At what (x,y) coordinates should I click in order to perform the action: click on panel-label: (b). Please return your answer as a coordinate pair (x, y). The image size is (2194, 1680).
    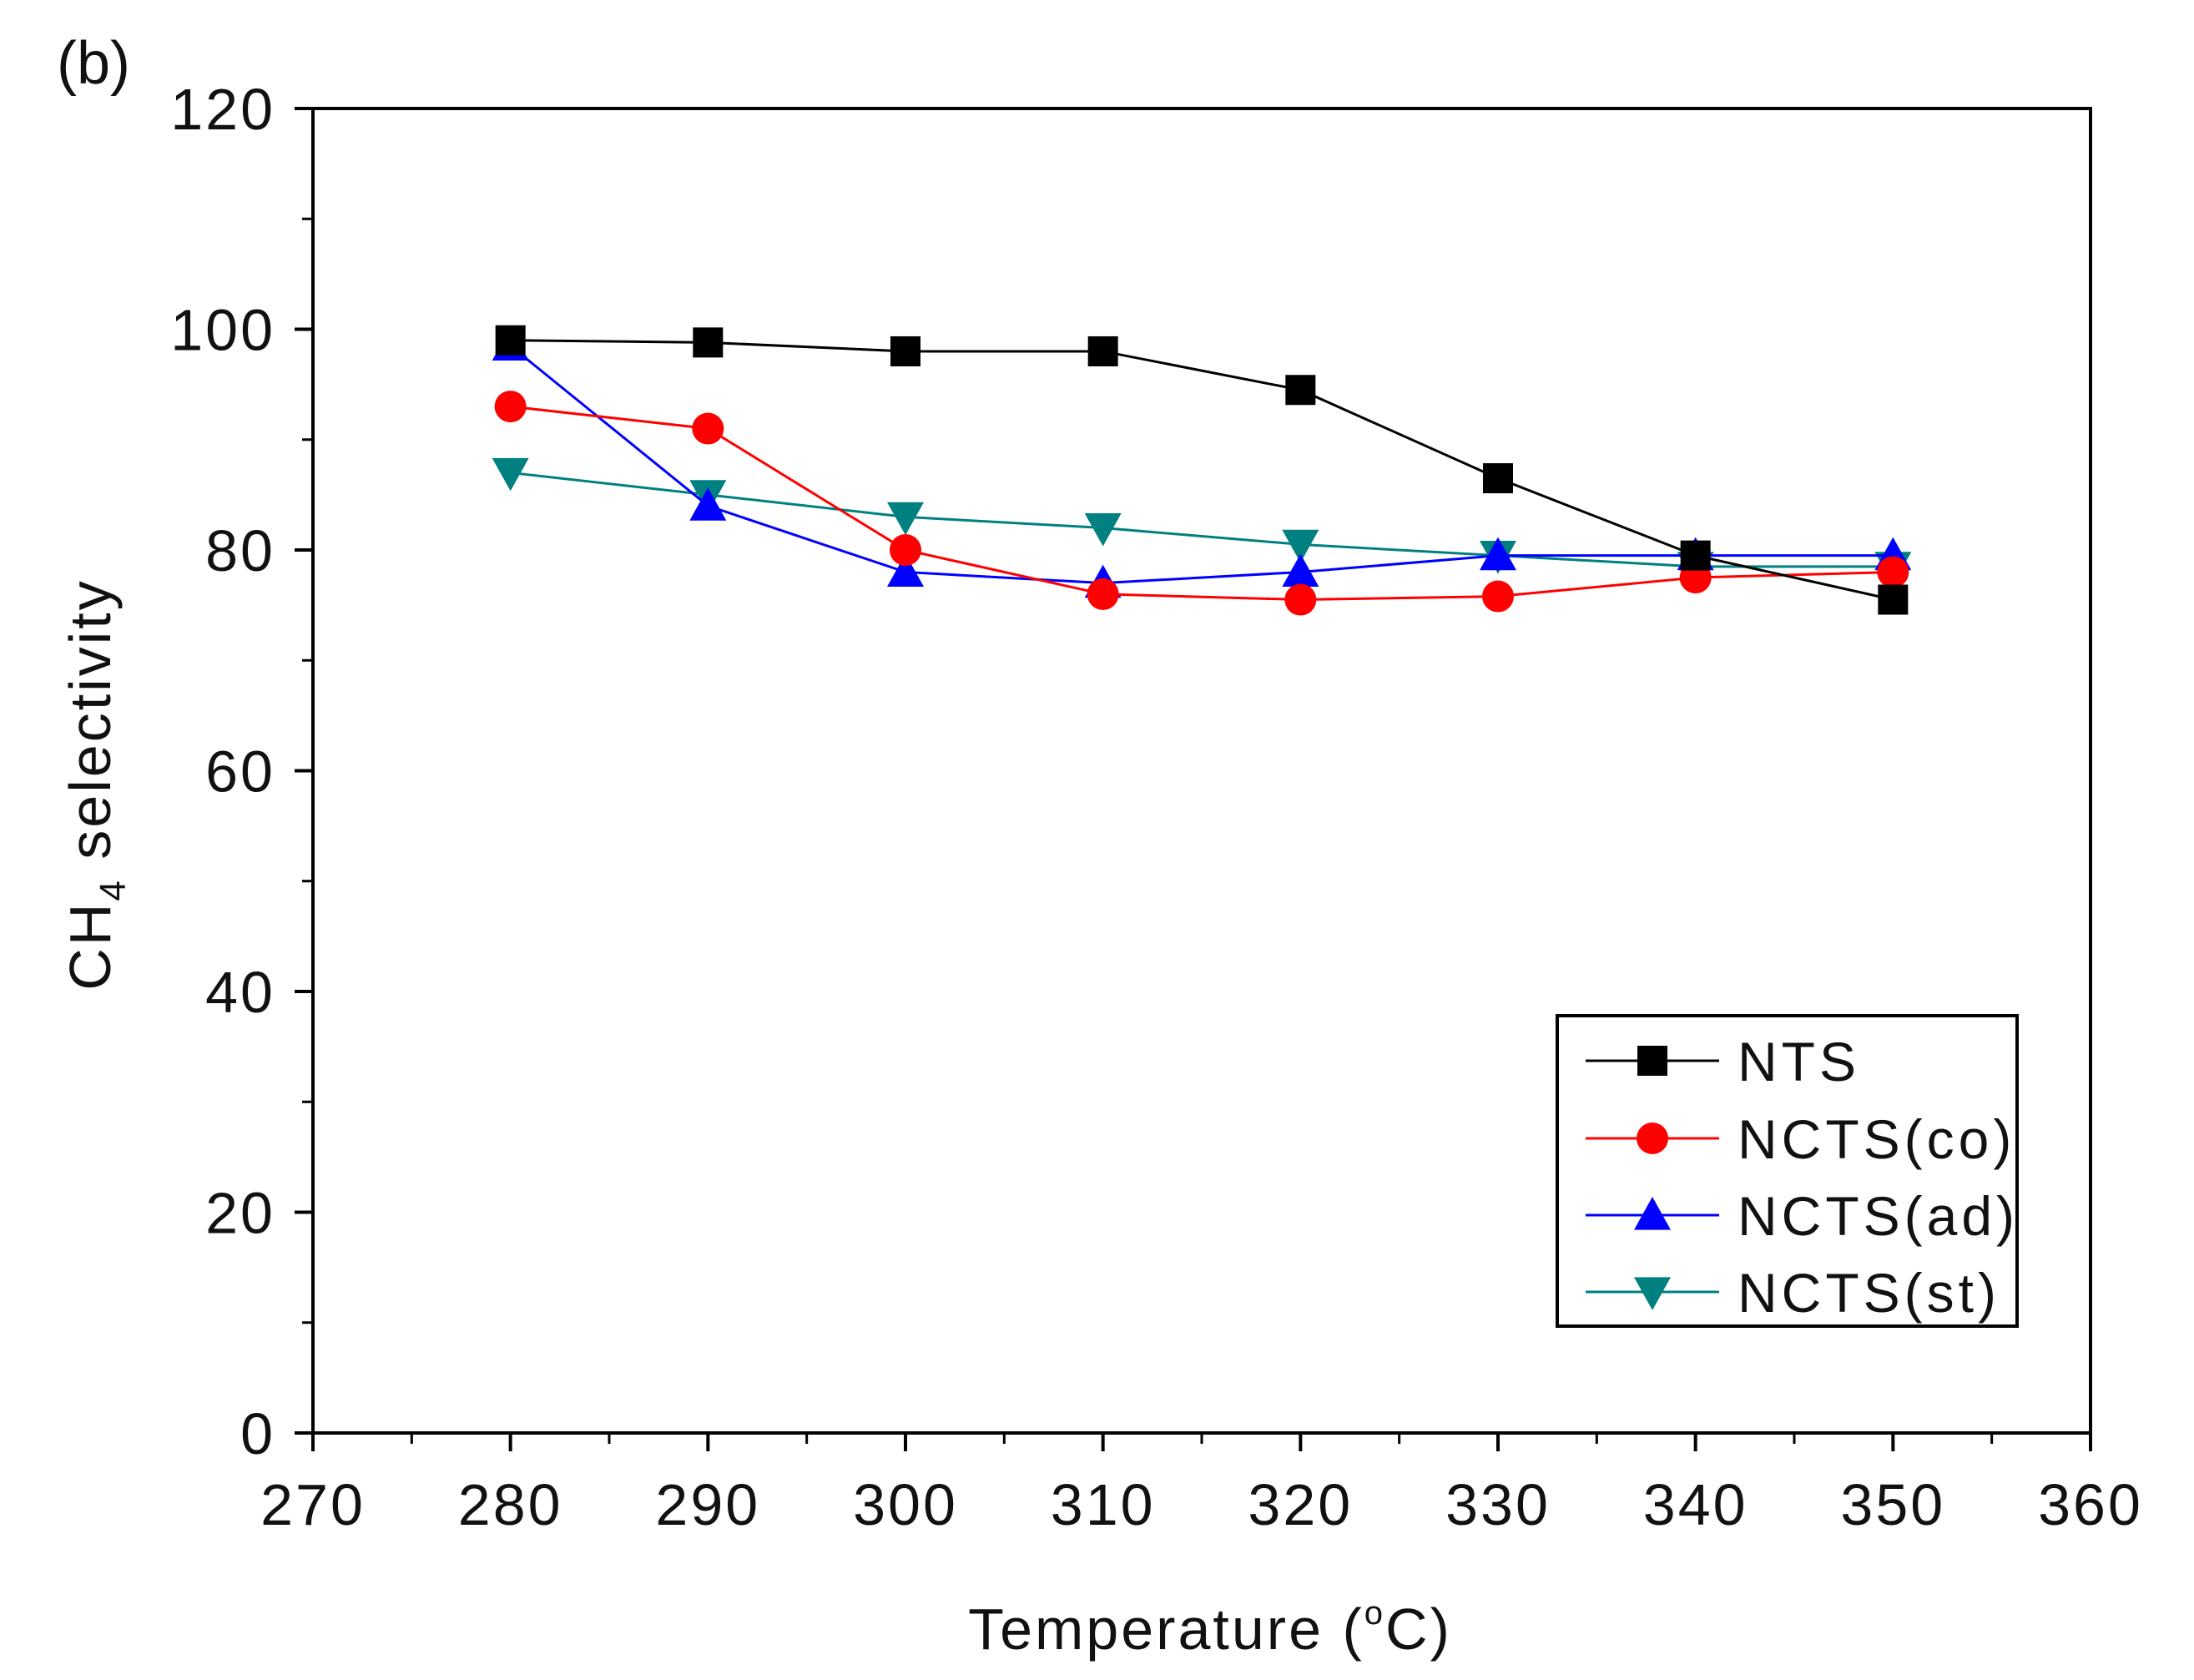
    Looking at the image, I should click on (93, 63).